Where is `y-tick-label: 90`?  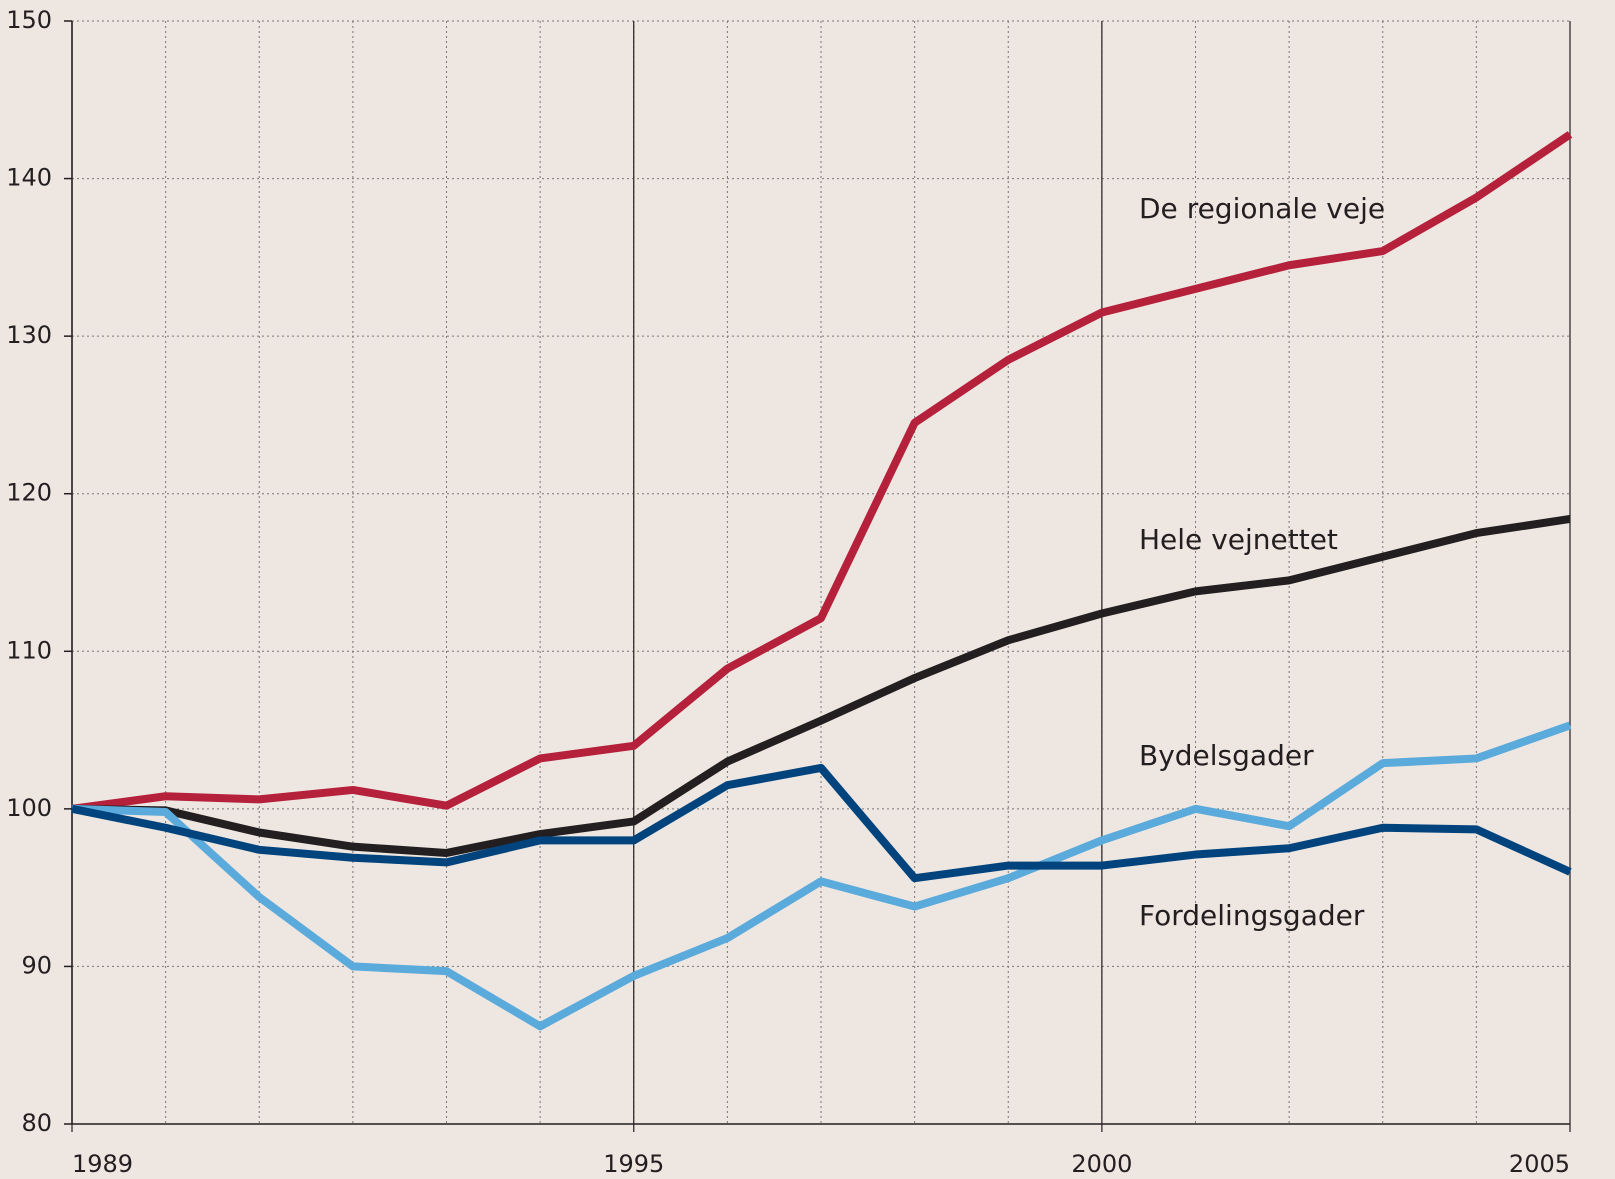 y-tick-label: 90 is located at coordinates (36, 965).